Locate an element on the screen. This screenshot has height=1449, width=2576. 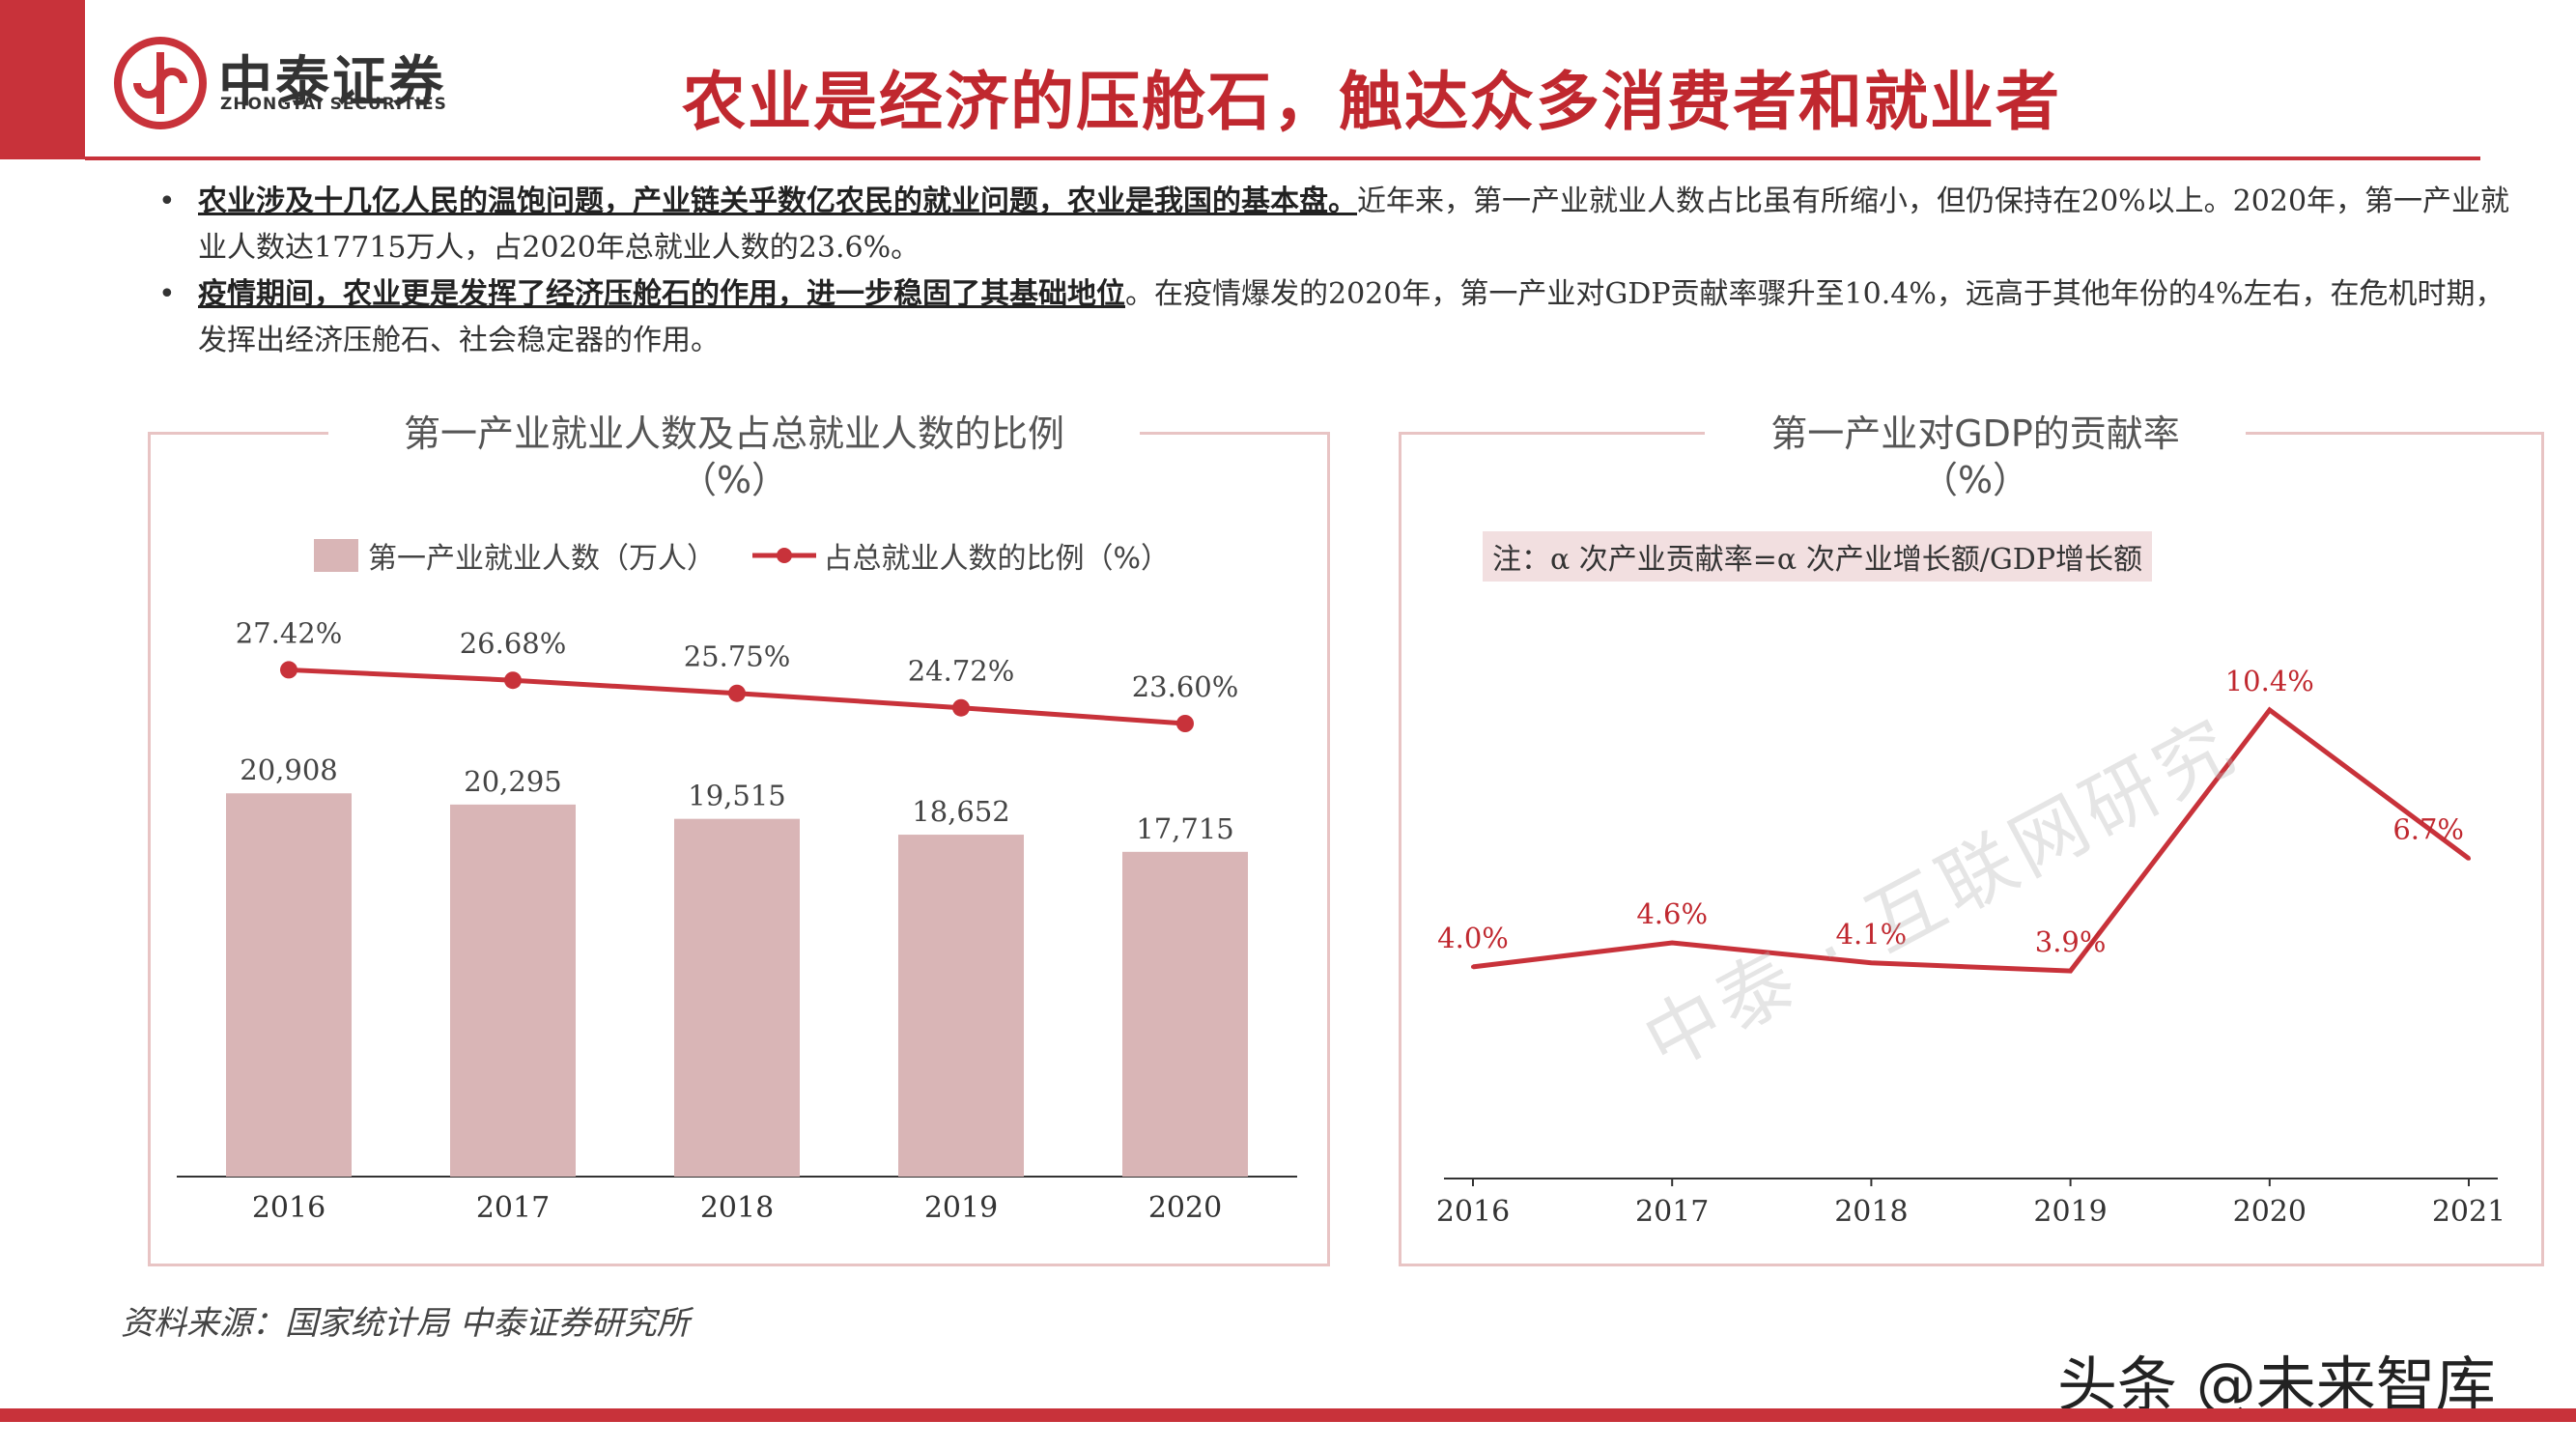
gdp-chart-title-line2: （%） is located at coordinates (1975, 480).